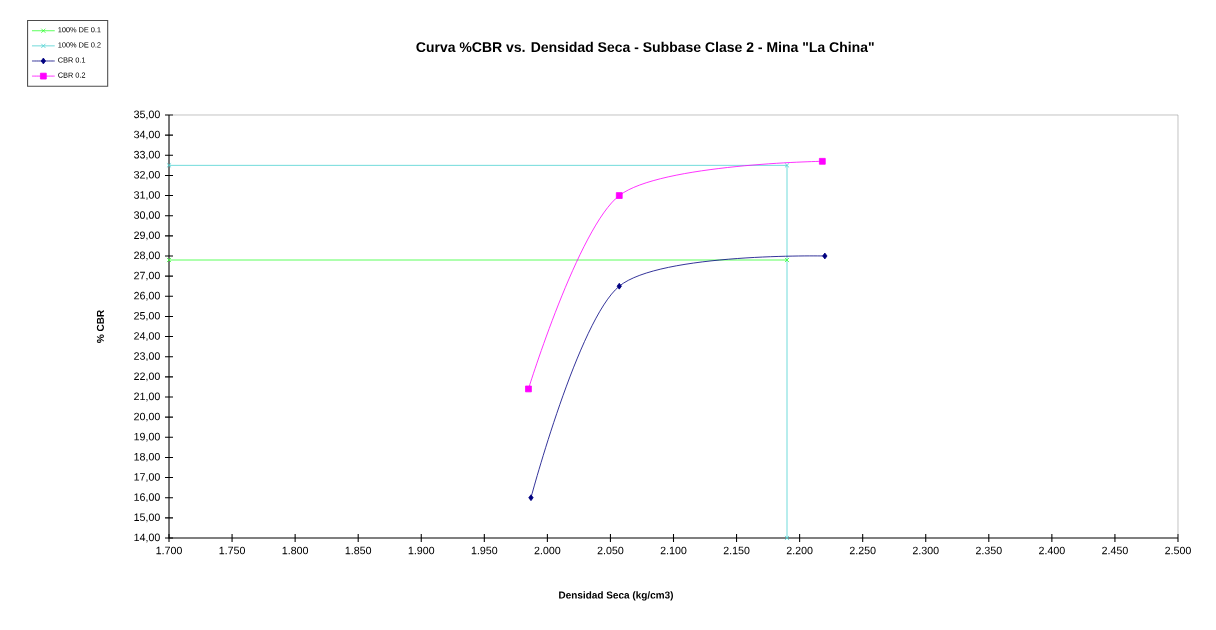 This screenshot has height=630, width=1216. I want to click on x-tick-label: 2.300, so click(925, 550).